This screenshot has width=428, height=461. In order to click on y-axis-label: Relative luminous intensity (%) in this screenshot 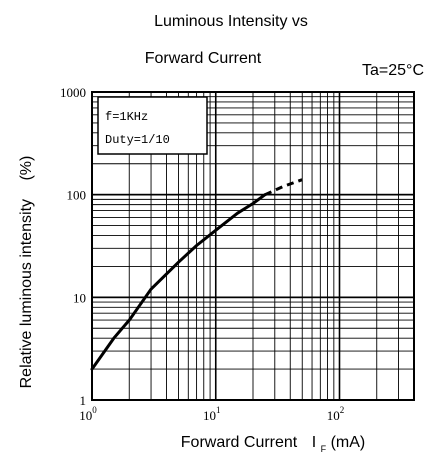, I will do `click(26, 272)`.